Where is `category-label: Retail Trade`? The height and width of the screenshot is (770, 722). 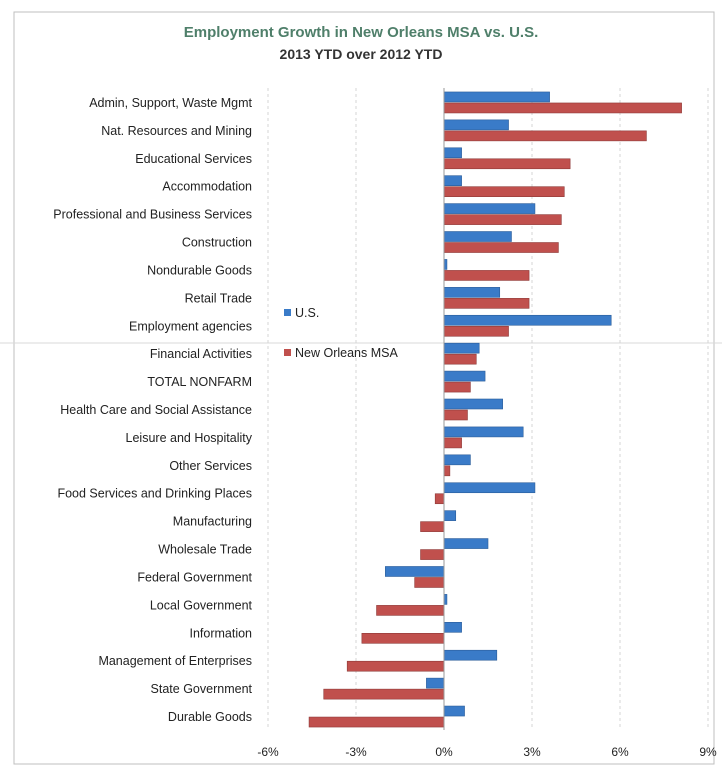
category-label: Retail Trade is located at coordinates (218, 298).